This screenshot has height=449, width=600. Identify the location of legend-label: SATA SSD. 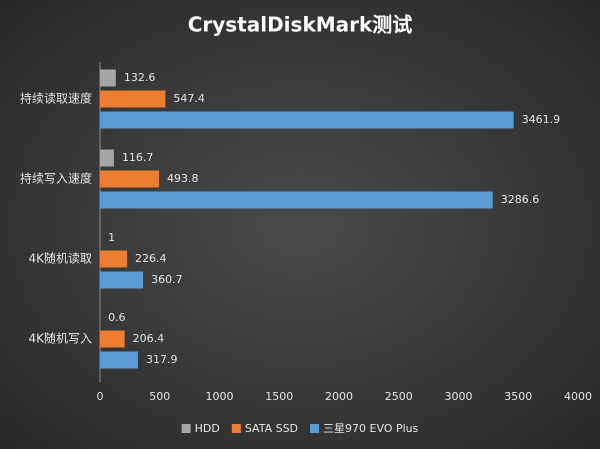
(271, 428).